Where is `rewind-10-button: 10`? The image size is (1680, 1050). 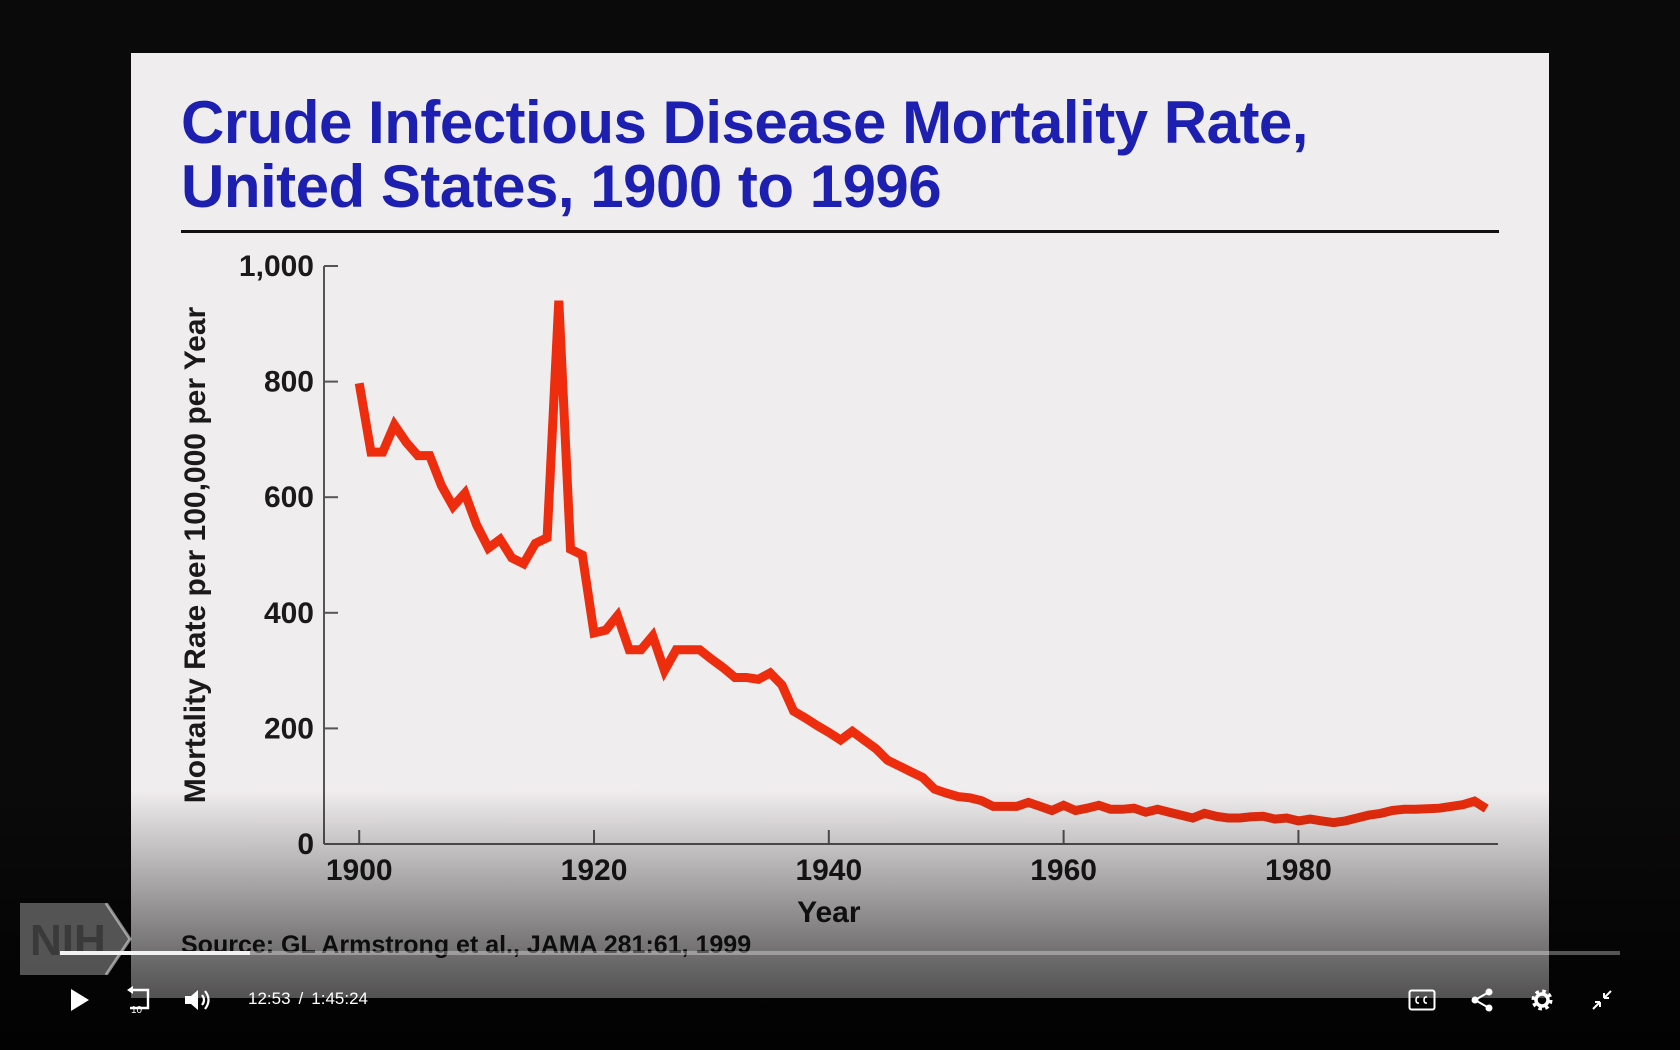 rewind-10-button: 10 is located at coordinates (138, 1000).